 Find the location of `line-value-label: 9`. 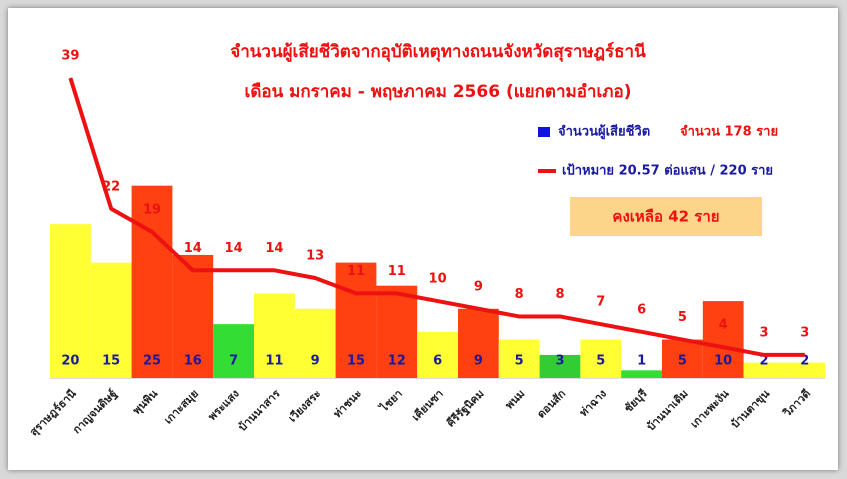

line-value-label: 9 is located at coordinates (478, 286).